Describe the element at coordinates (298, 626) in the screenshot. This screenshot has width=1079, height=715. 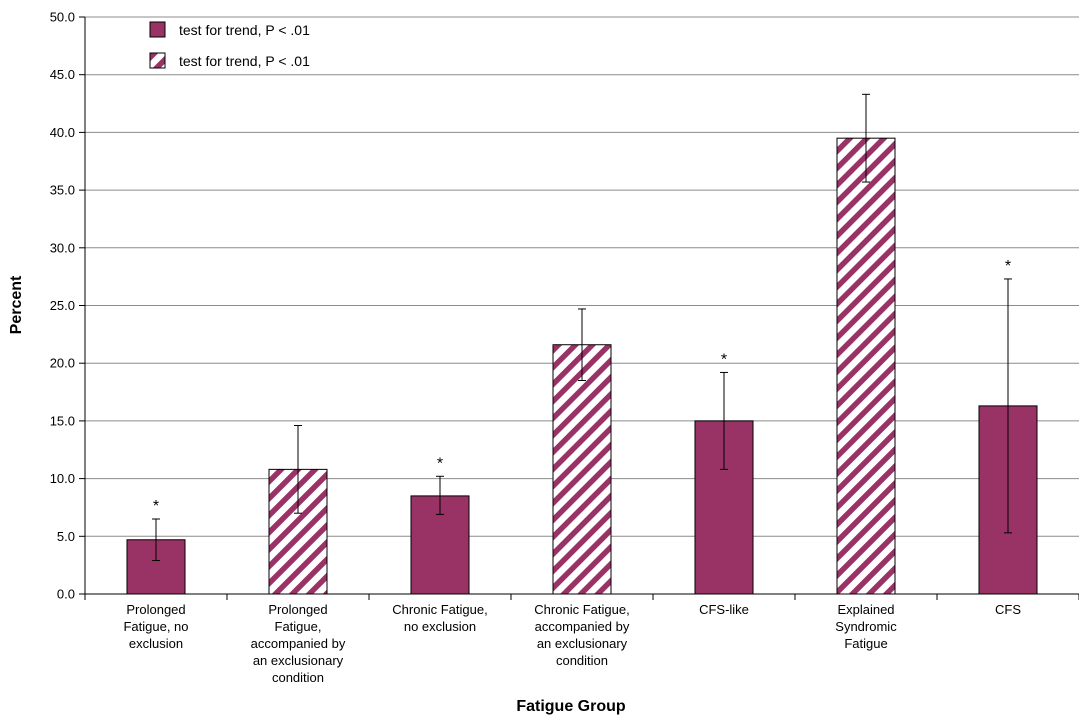
I see `x-category-label-line: Fatigue,` at that location.